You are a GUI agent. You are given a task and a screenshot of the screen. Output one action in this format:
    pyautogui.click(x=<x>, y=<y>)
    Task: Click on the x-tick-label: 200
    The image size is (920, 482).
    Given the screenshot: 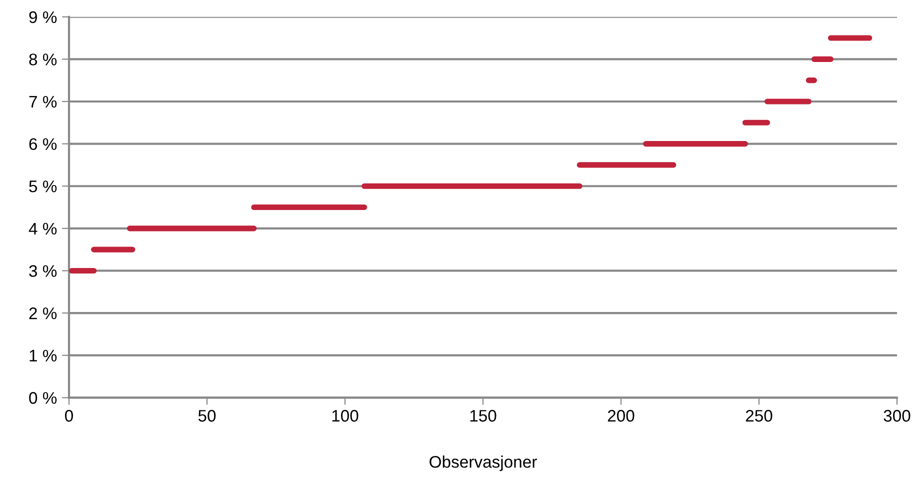 What is the action you would take?
    pyautogui.click(x=621, y=416)
    